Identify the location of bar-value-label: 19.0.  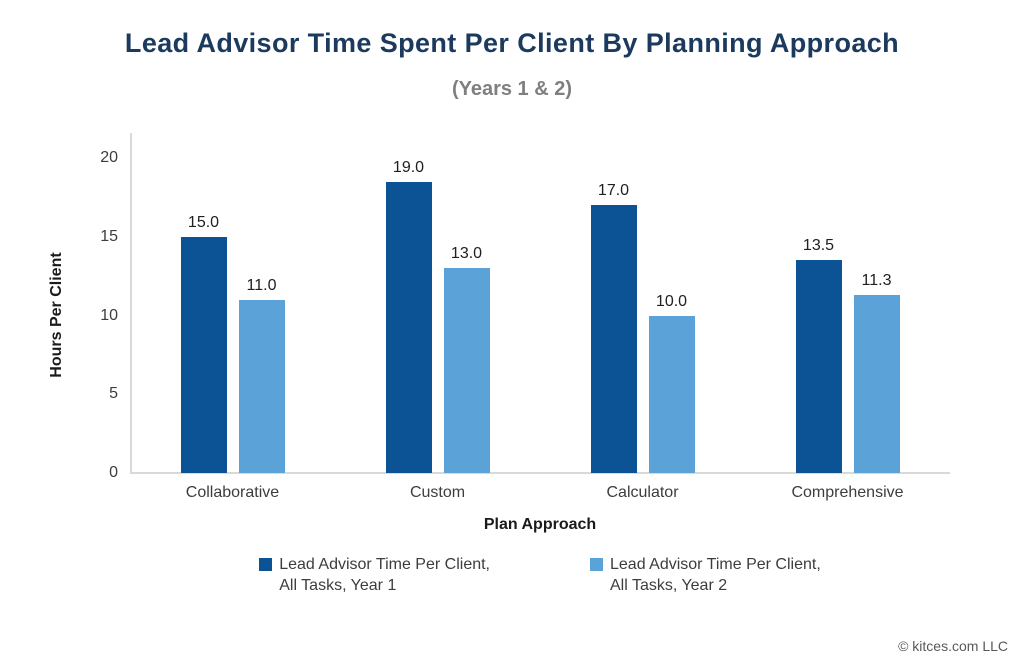
(408, 167).